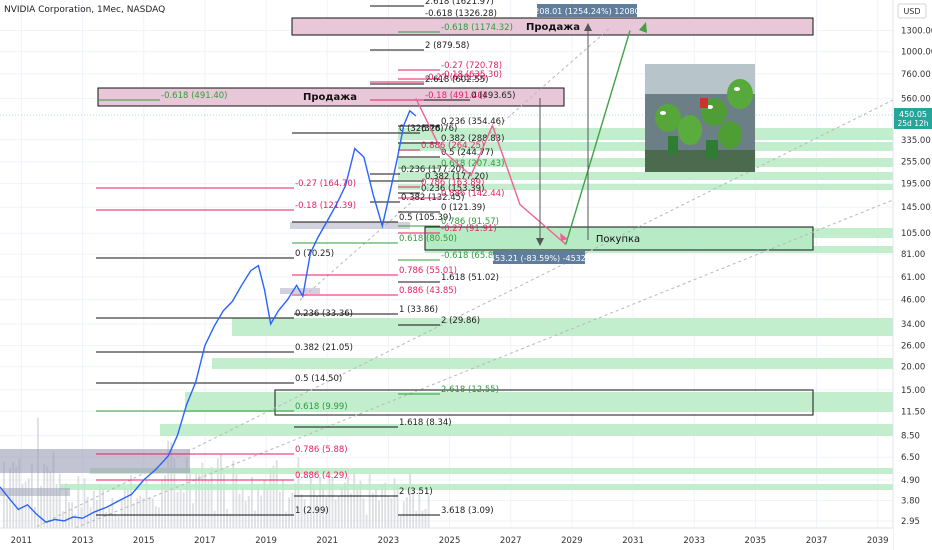  Describe the element at coordinates (432, 198) in the screenshot. I see `fib-label: 0.382 (132.45)` at that location.